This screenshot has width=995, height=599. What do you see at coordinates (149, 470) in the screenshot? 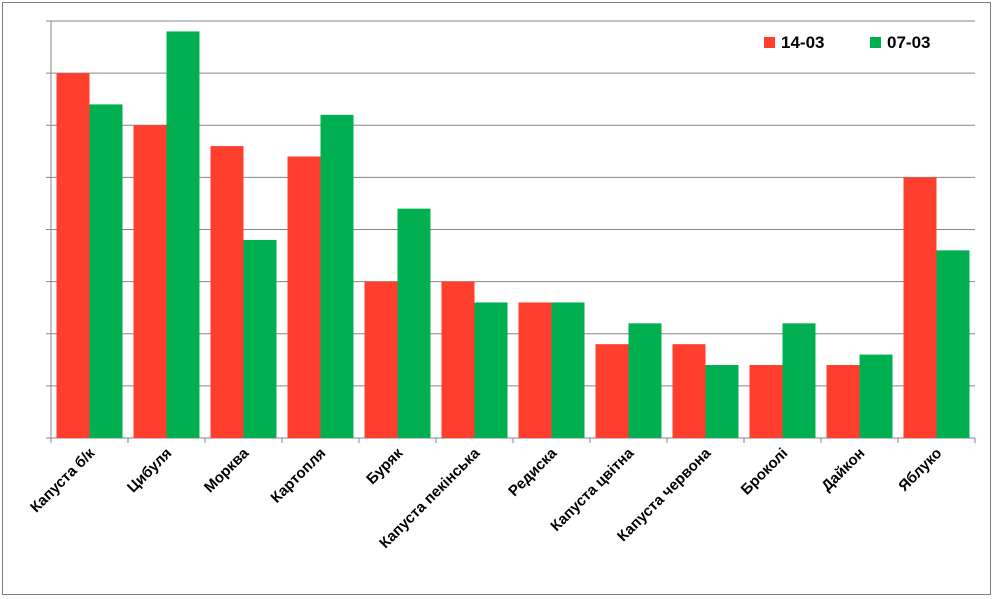
I see `x-tick-label: Цибуля` at bounding box center [149, 470].